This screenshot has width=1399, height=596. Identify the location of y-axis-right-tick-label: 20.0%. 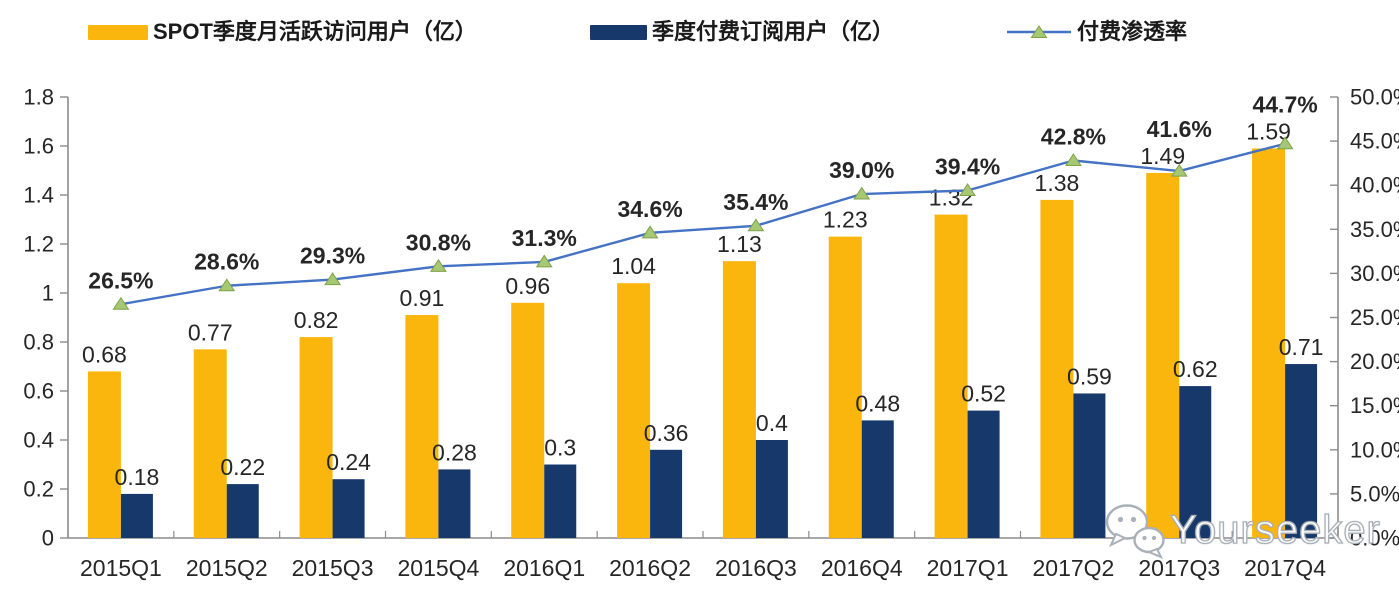
(1374, 361).